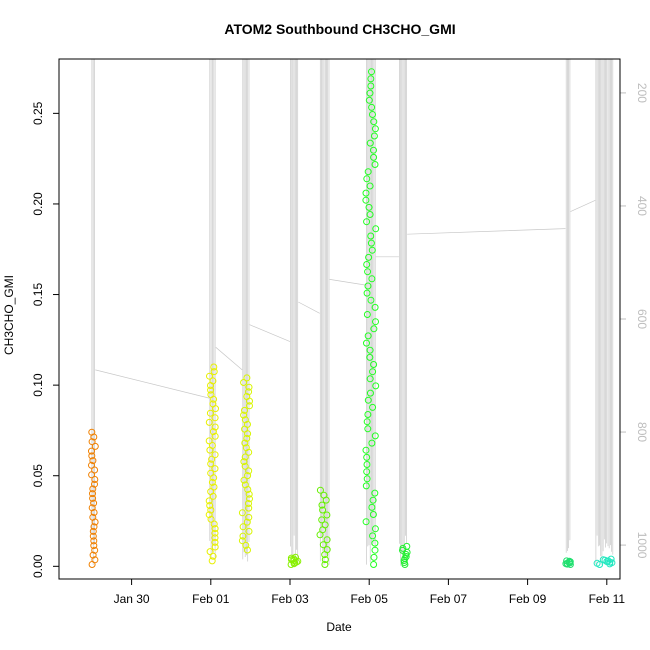 The height and width of the screenshot is (650, 650). Describe the element at coordinates (211, 599) in the screenshot. I see `x-tick-label: Feb 01` at that location.